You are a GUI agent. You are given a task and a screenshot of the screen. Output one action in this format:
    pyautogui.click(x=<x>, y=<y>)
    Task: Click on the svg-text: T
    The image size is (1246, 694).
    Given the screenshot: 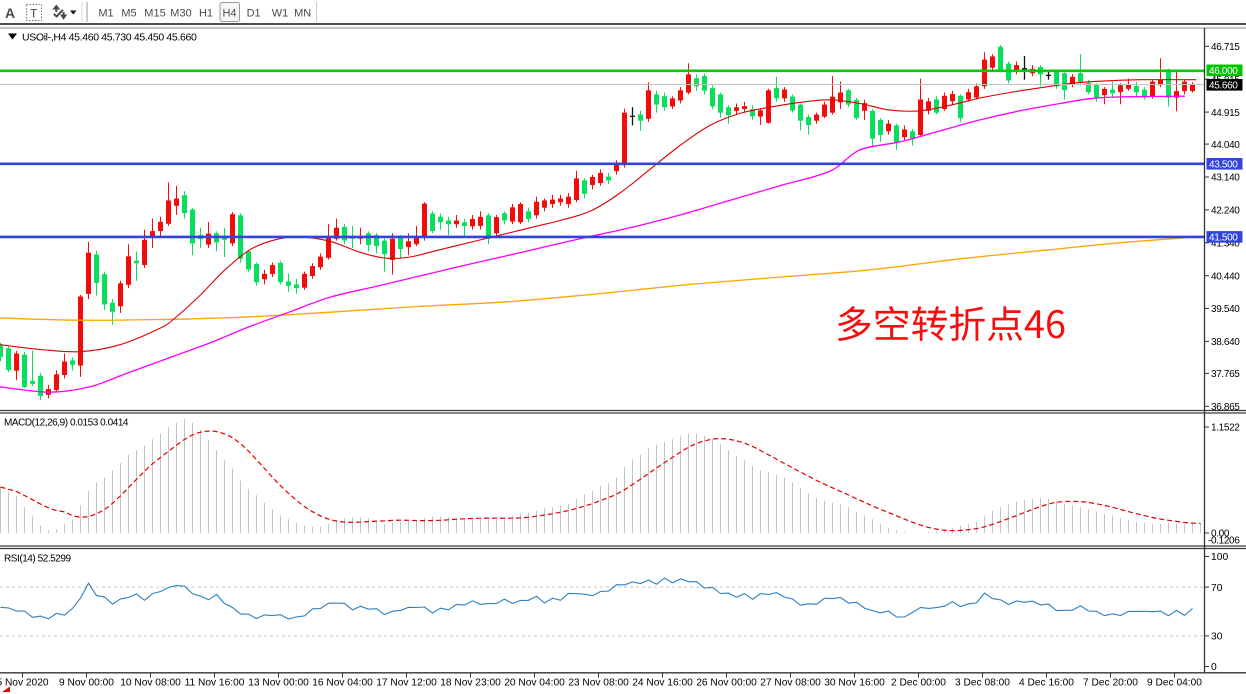 What is the action you would take?
    pyautogui.click(x=34, y=14)
    